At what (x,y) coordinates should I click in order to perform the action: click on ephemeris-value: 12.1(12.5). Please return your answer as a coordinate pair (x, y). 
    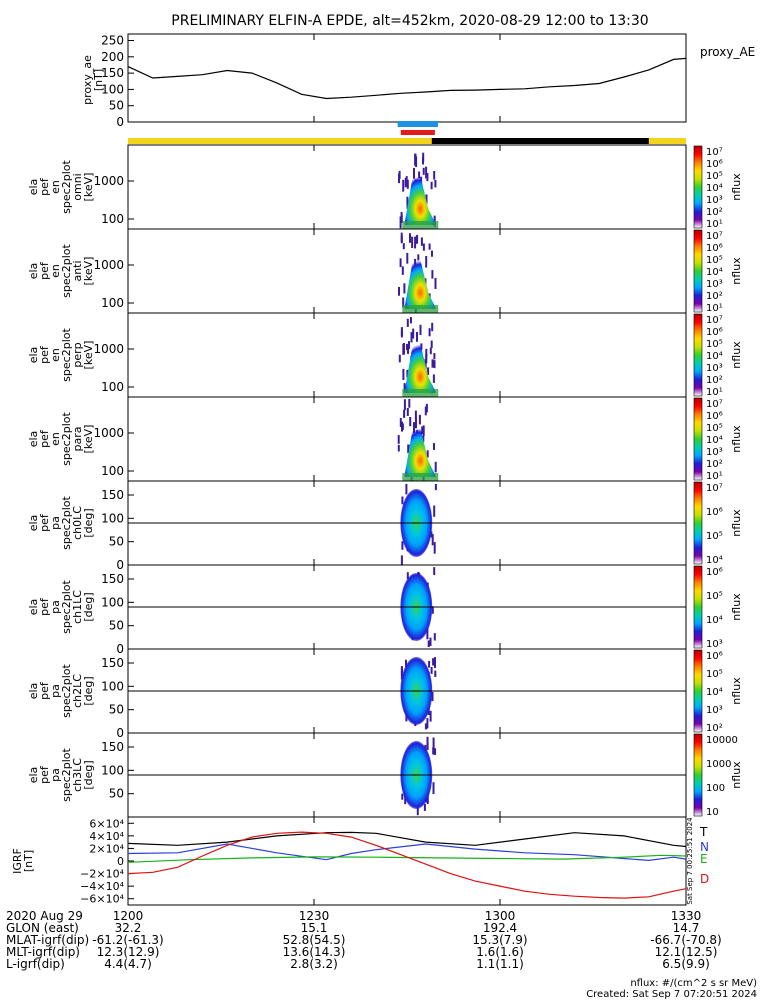
    Looking at the image, I should click on (686, 952).